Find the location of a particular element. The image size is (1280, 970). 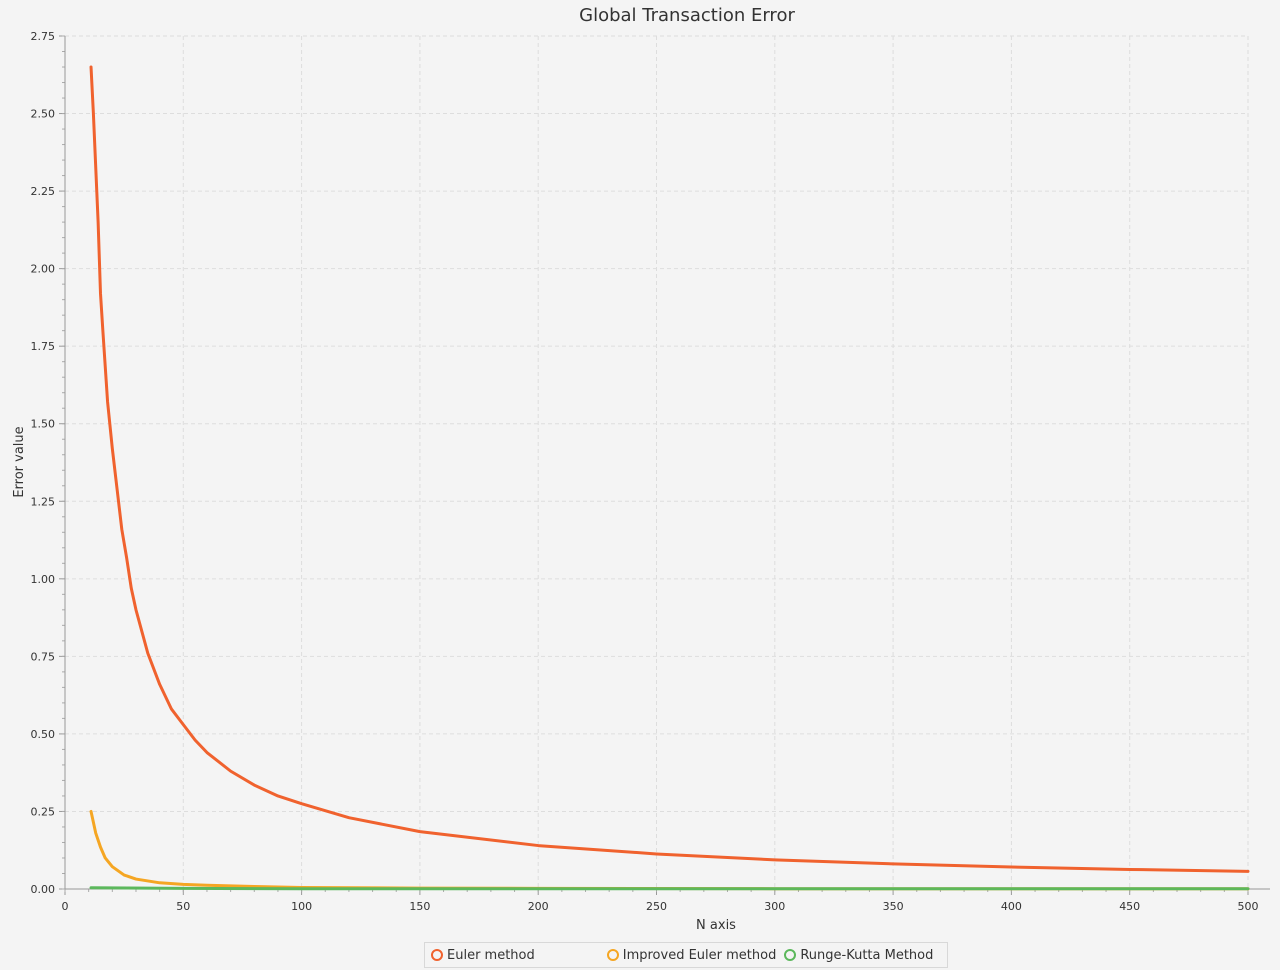

series-line-runge-kutta is located at coordinates (669, 888).